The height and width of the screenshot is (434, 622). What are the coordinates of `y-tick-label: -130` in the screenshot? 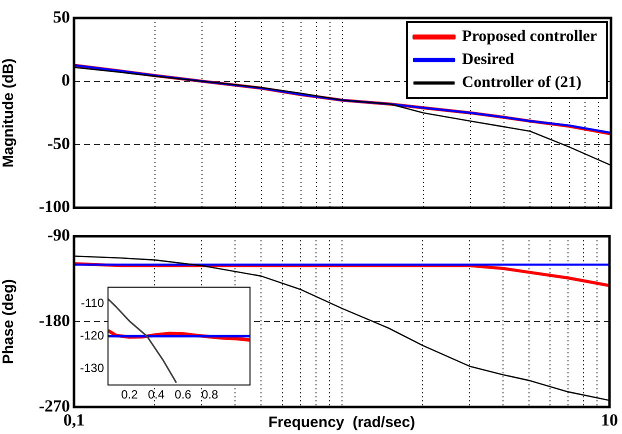 It's located at (92, 368).